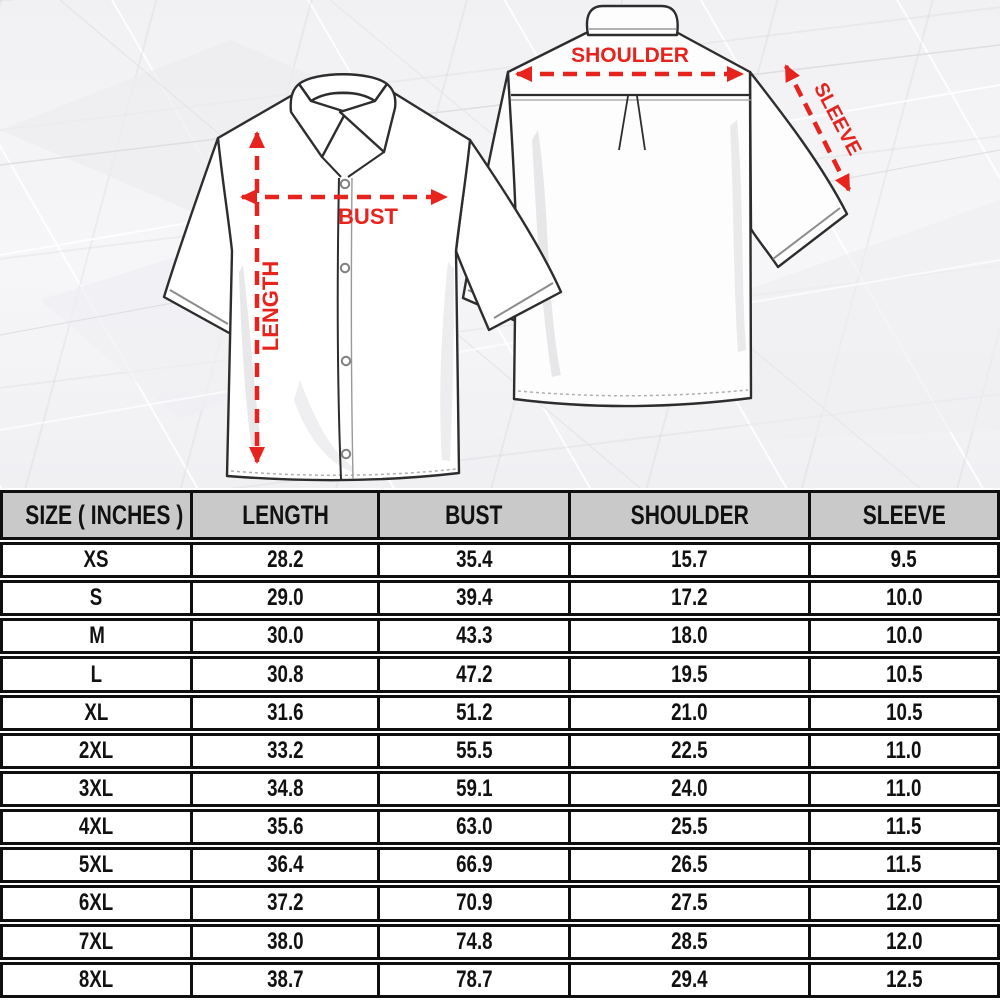 The height and width of the screenshot is (1000, 1000). I want to click on table-row: S 29.0 39.4 17.2 10.0, so click(500, 598).